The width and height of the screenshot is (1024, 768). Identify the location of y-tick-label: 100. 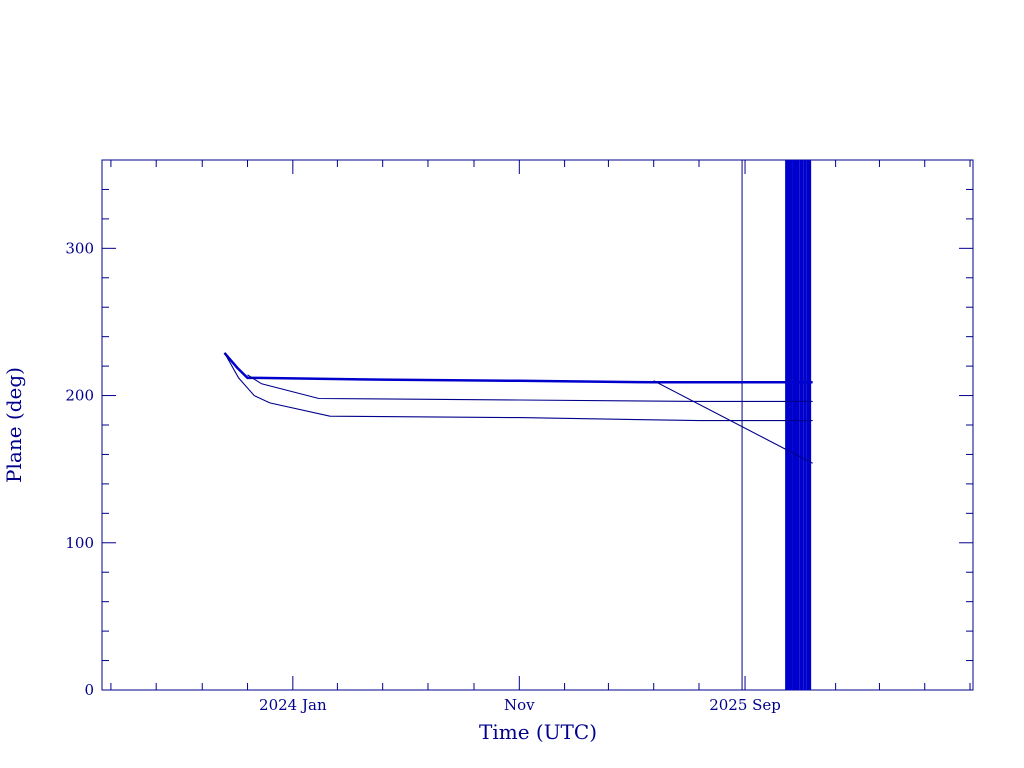
(79, 543).